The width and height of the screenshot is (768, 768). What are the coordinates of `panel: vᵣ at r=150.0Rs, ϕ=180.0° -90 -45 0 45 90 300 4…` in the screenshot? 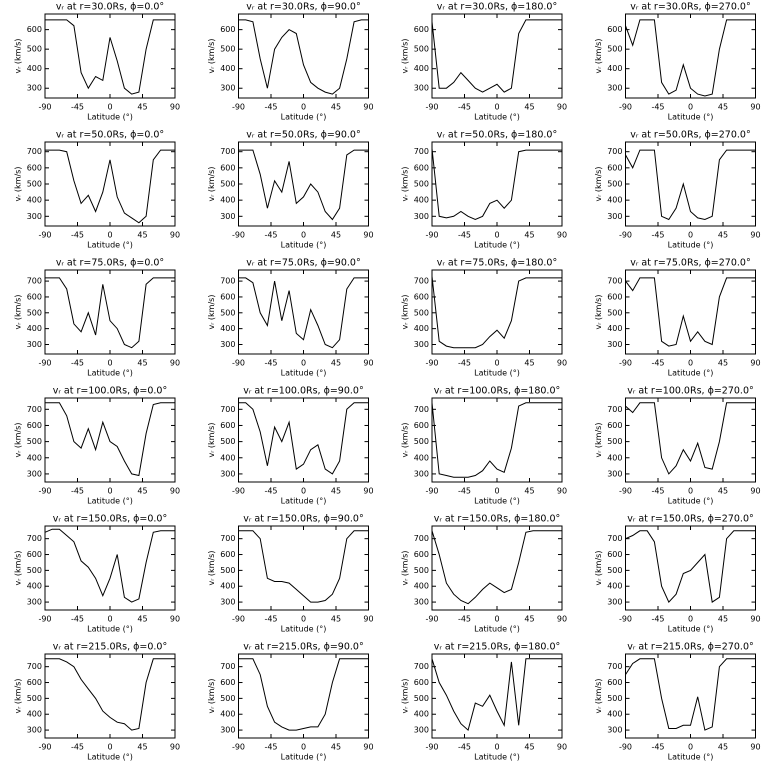 It's located at (484, 574).